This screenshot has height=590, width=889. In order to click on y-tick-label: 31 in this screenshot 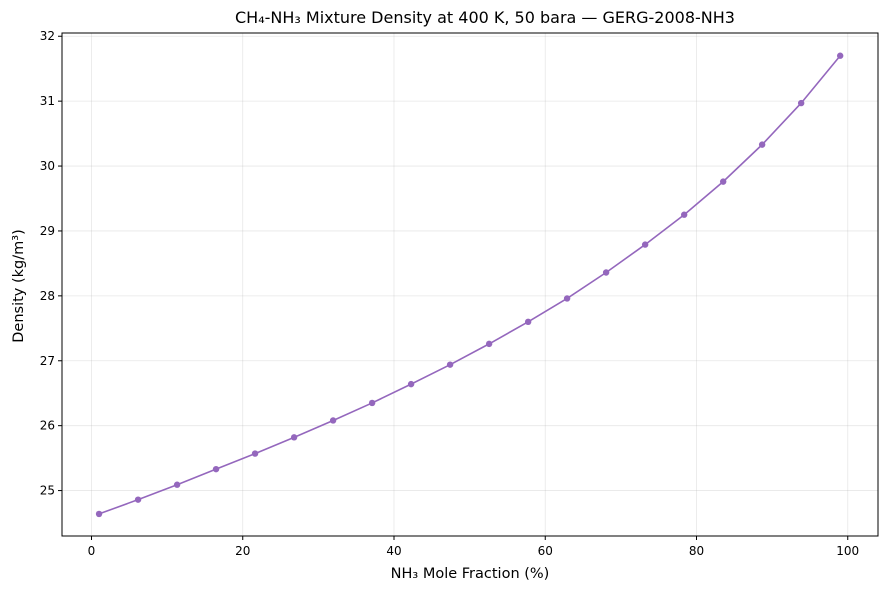, I will do `click(47, 101)`.